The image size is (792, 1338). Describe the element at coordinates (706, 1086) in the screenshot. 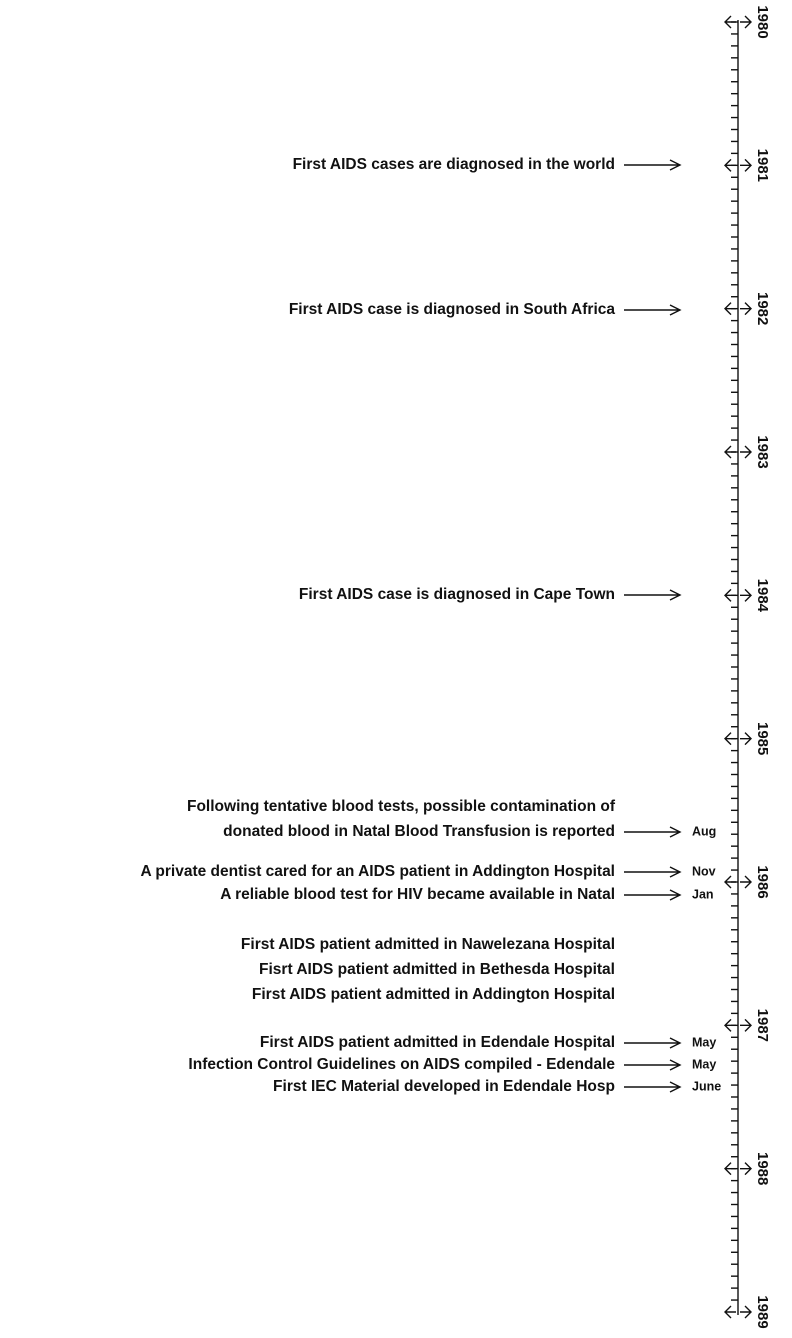

I see `event-month: June` at that location.